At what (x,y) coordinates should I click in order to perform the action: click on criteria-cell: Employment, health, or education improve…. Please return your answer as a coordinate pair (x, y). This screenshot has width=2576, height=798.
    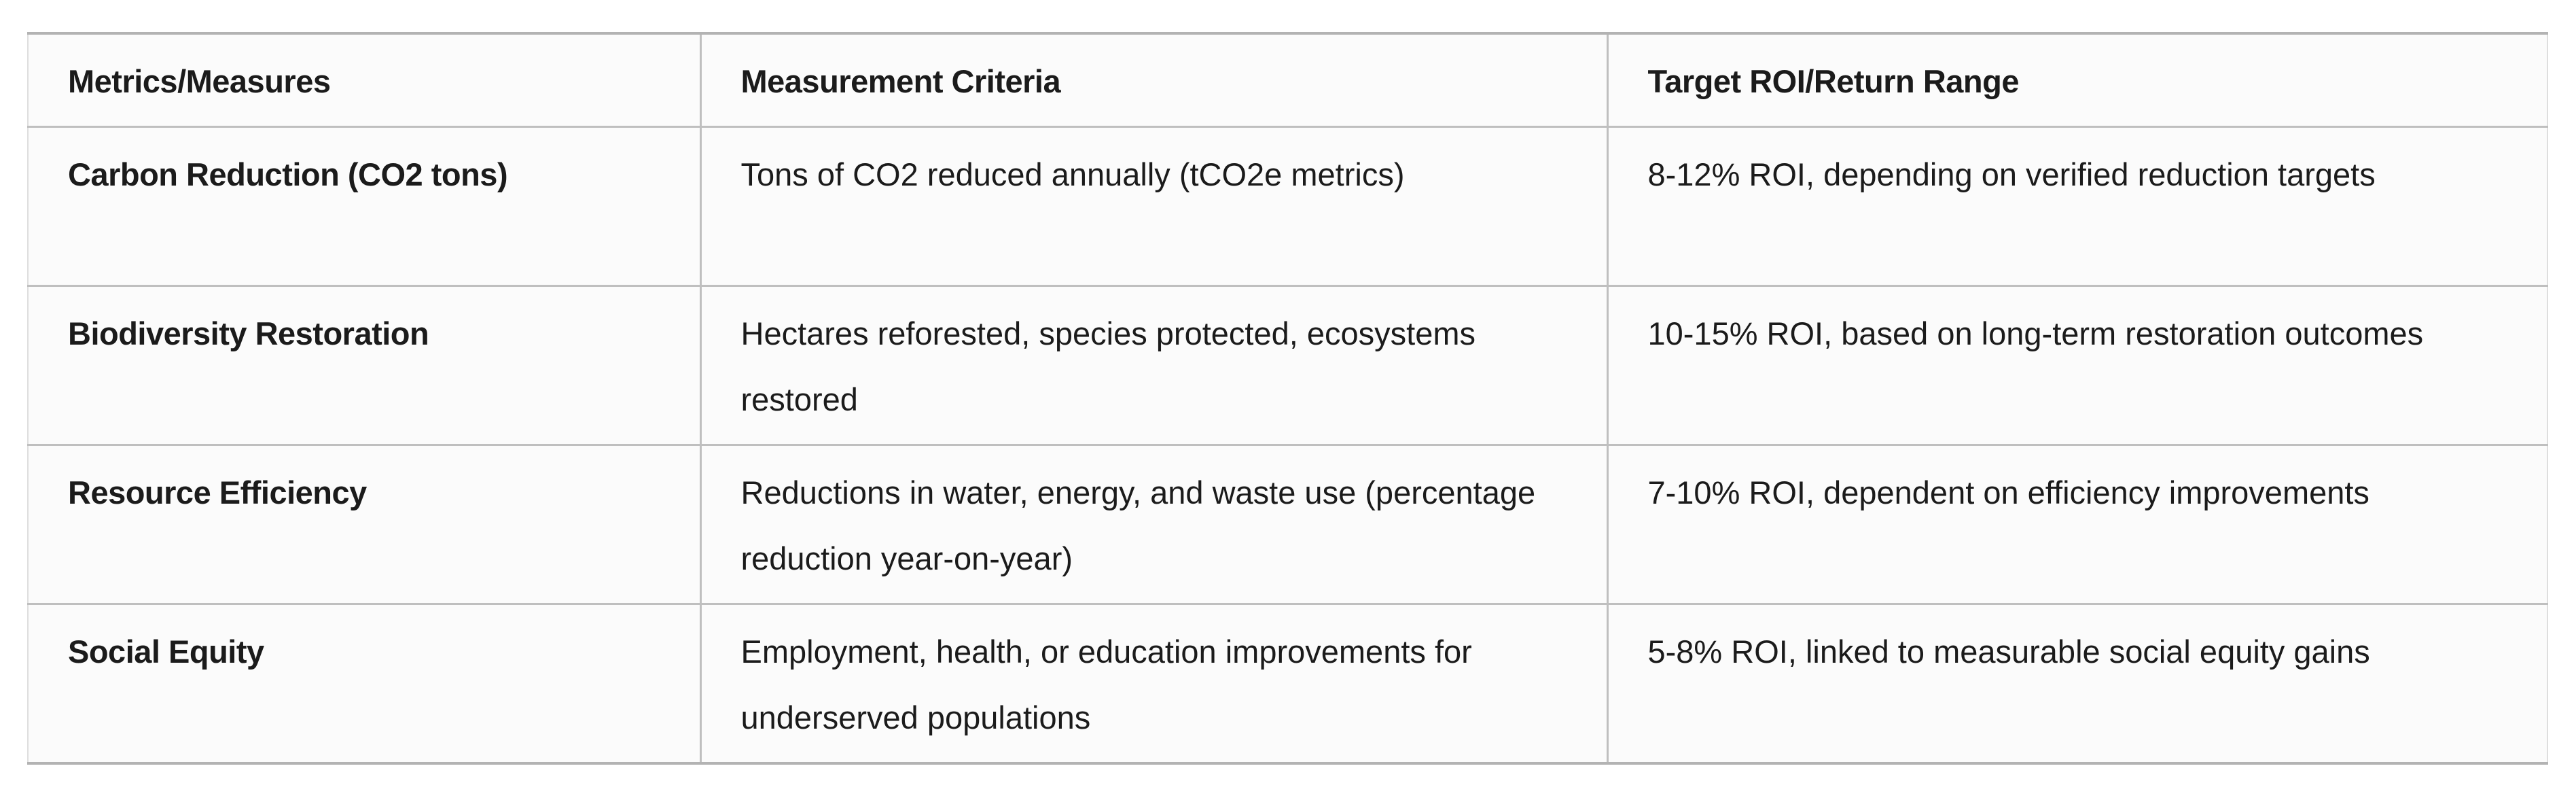
    Looking at the image, I should click on (1154, 684).